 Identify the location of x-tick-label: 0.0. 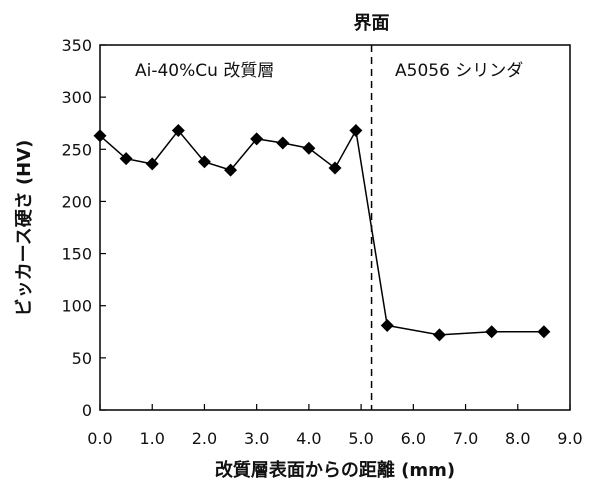
(99, 438).